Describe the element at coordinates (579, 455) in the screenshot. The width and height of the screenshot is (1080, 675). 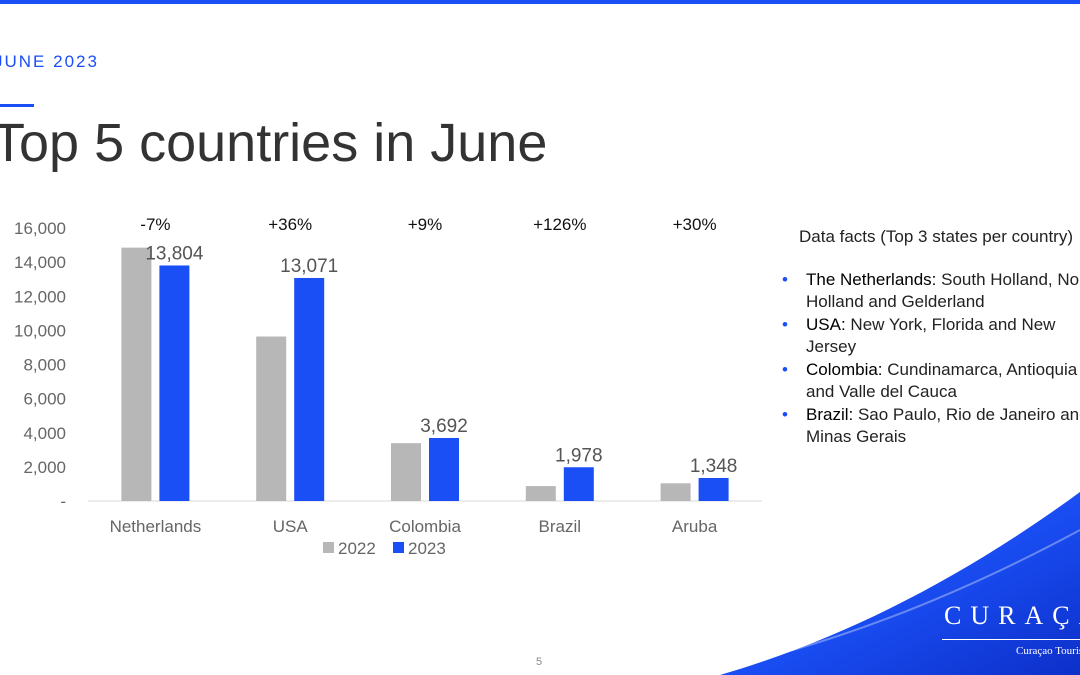
I see `data-label-2023: 1,978` at that location.